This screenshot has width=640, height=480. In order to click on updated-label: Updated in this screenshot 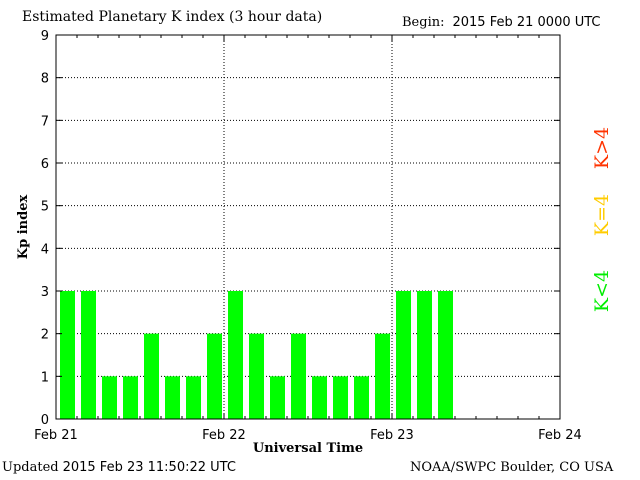, I will do `click(30, 467)`.